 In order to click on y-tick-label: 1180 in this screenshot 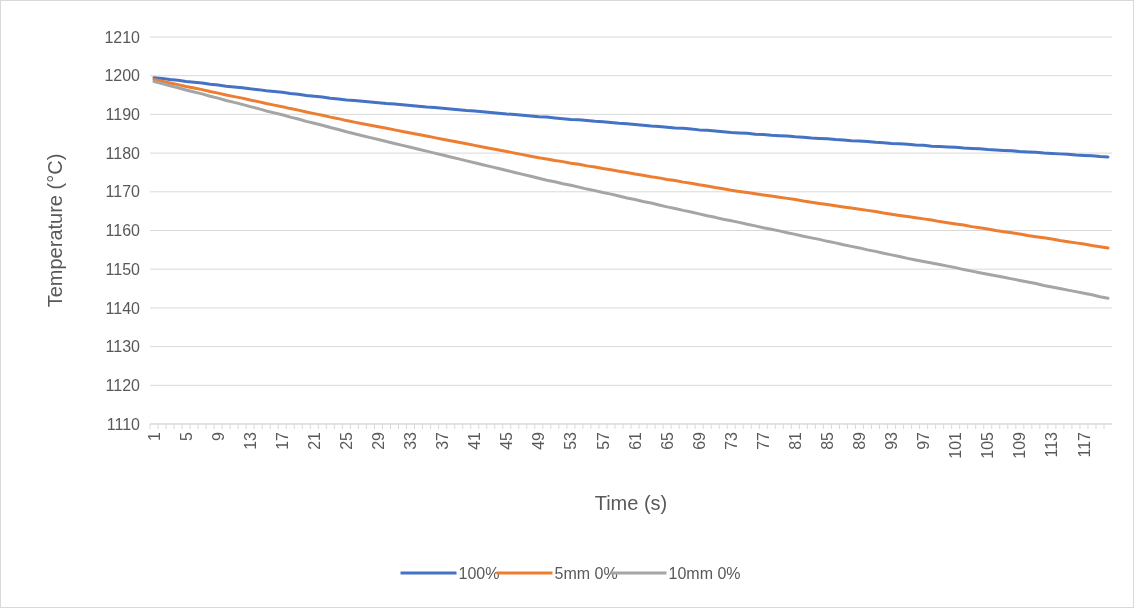, I will do `click(123, 153)`.